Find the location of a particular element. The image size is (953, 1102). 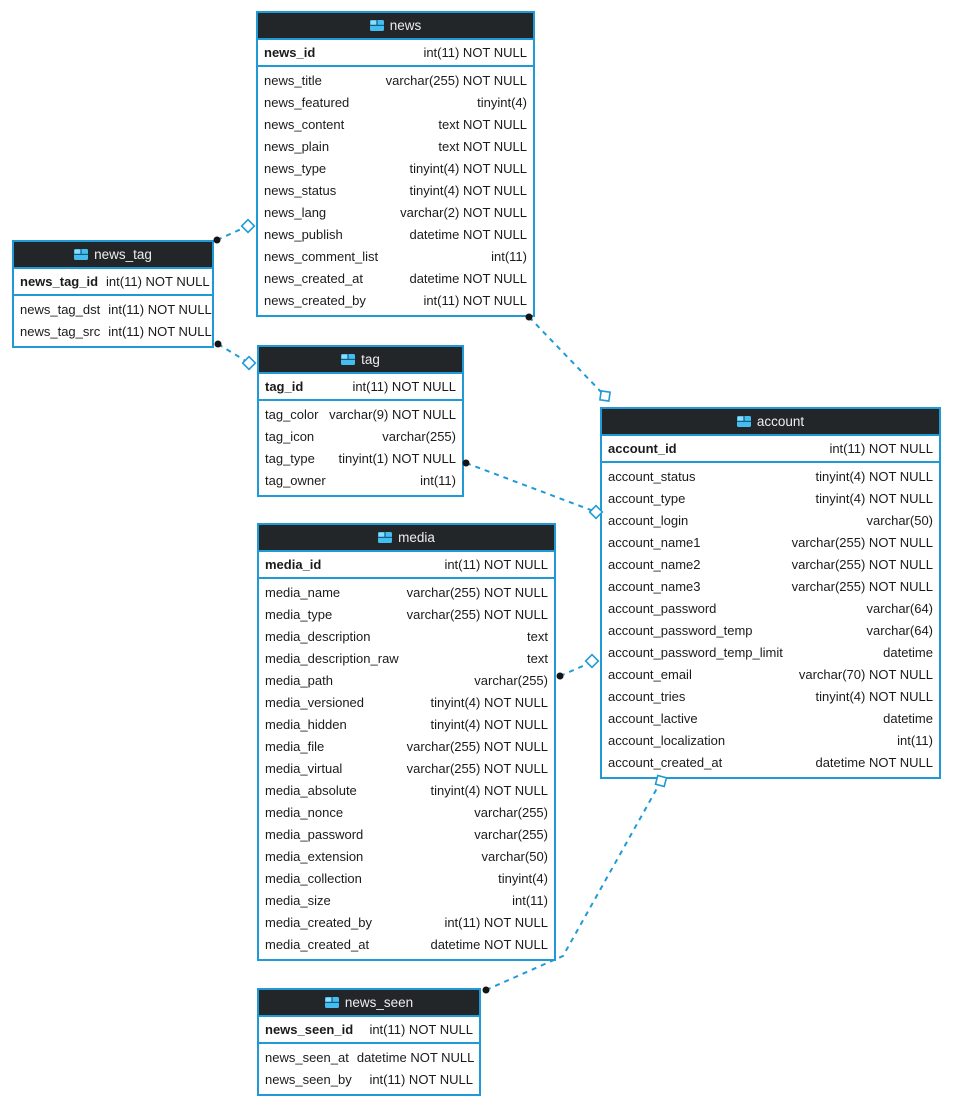

column-row: media_nonce varchar(255) is located at coordinates (406, 812).